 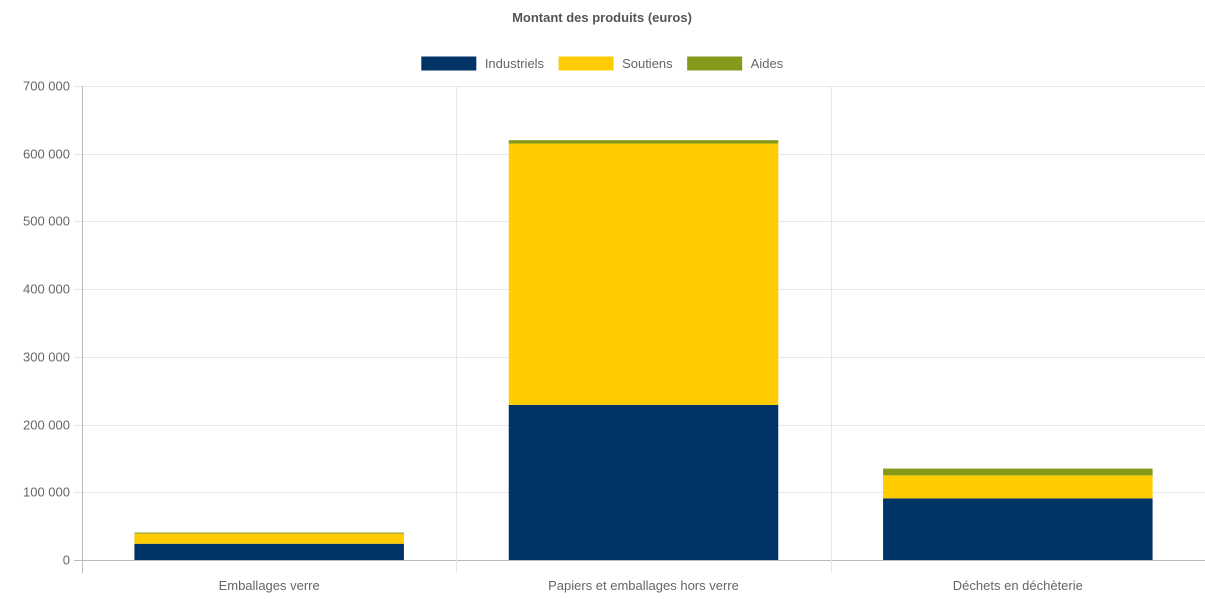 What do you see at coordinates (46, 492) in the screenshot?
I see `y-tick-label: 100 000` at bounding box center [46, 492].